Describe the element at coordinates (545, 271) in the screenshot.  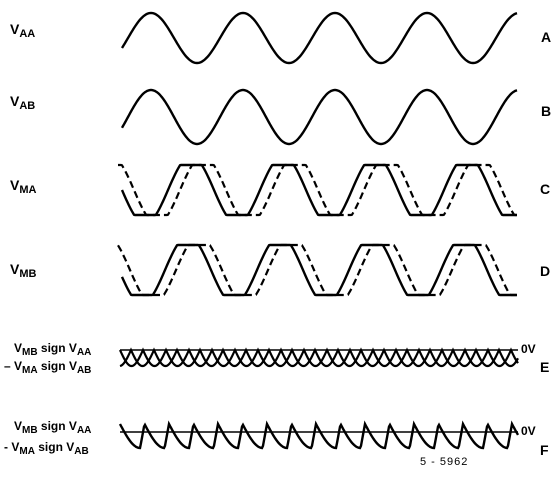
I see `row-letter-d: D` at that location.